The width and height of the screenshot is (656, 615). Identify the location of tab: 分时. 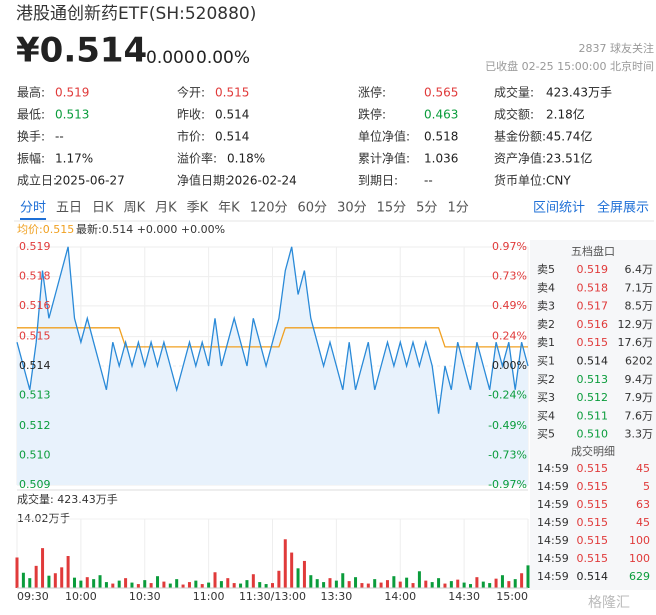
(33, 208).